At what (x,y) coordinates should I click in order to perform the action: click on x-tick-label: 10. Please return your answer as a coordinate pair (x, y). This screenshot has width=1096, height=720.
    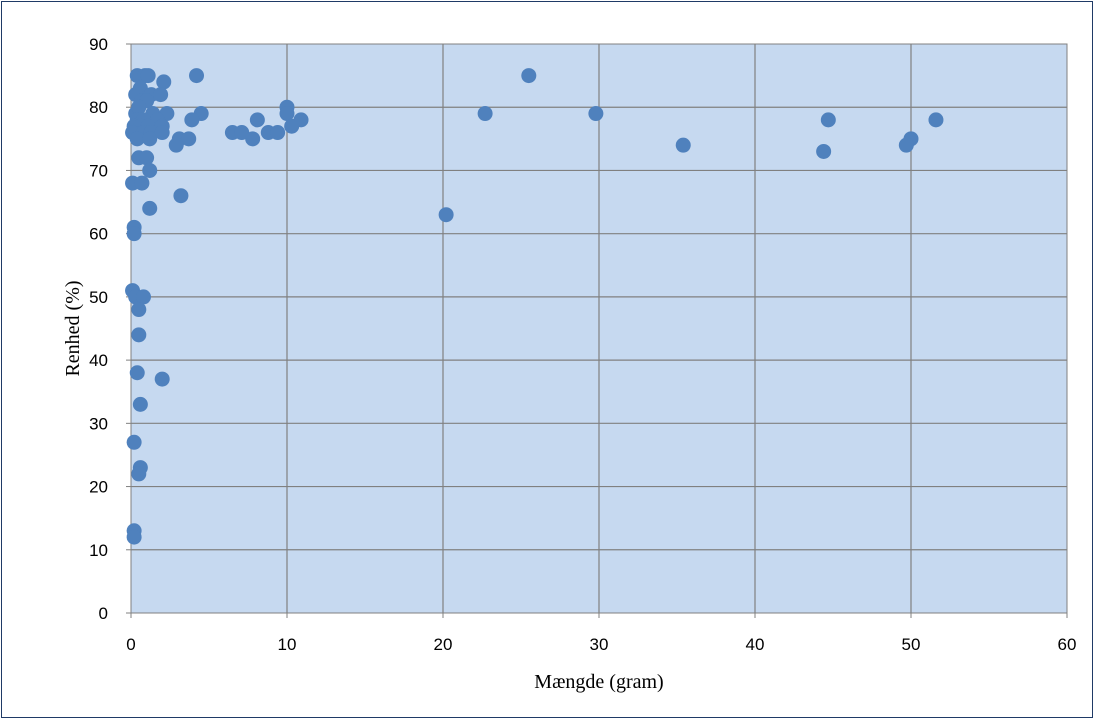
    Looking at the image, I should click on (287, 644).